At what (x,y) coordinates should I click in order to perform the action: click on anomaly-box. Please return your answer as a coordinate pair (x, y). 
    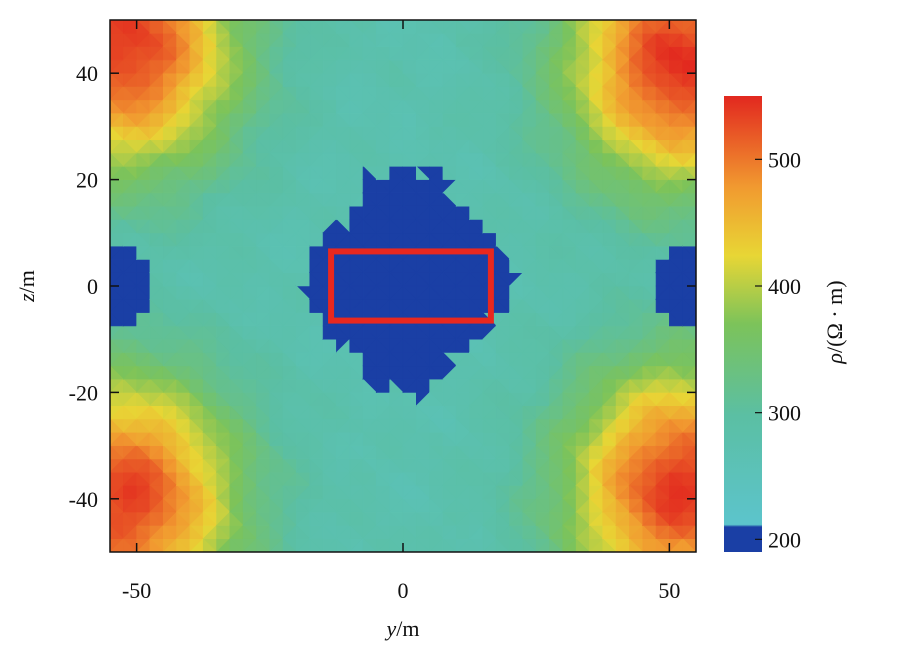
    Looking at the image, I should click on (411, 286).